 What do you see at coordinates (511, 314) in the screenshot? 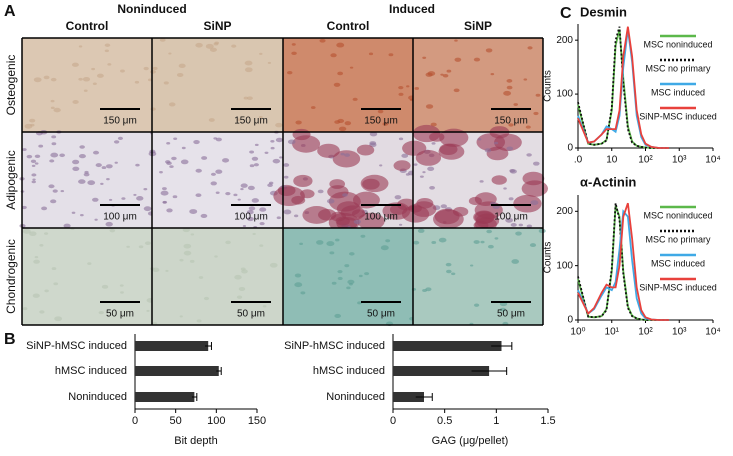
I see `scale-bar-label: 50 μm` at bounding box center [511, 314].